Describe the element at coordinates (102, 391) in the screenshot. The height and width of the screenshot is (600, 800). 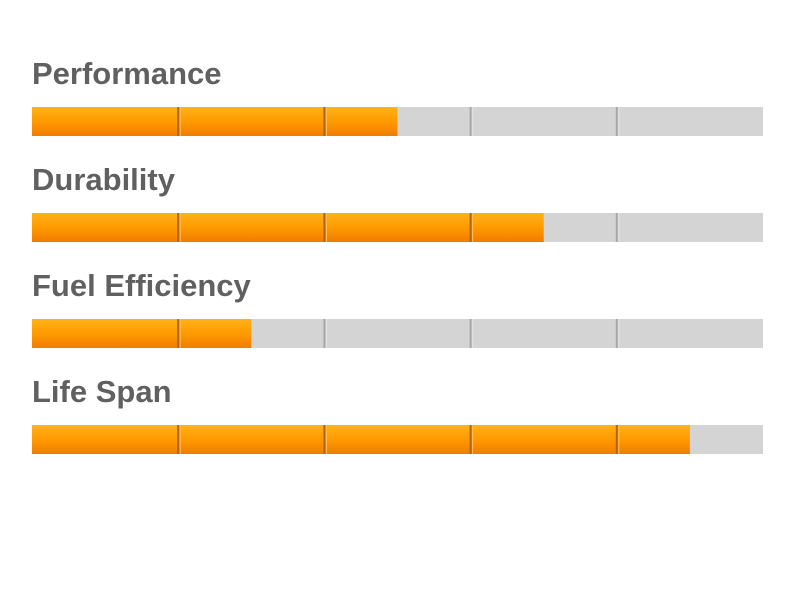
I see `rating-label: Life Span` at that location.